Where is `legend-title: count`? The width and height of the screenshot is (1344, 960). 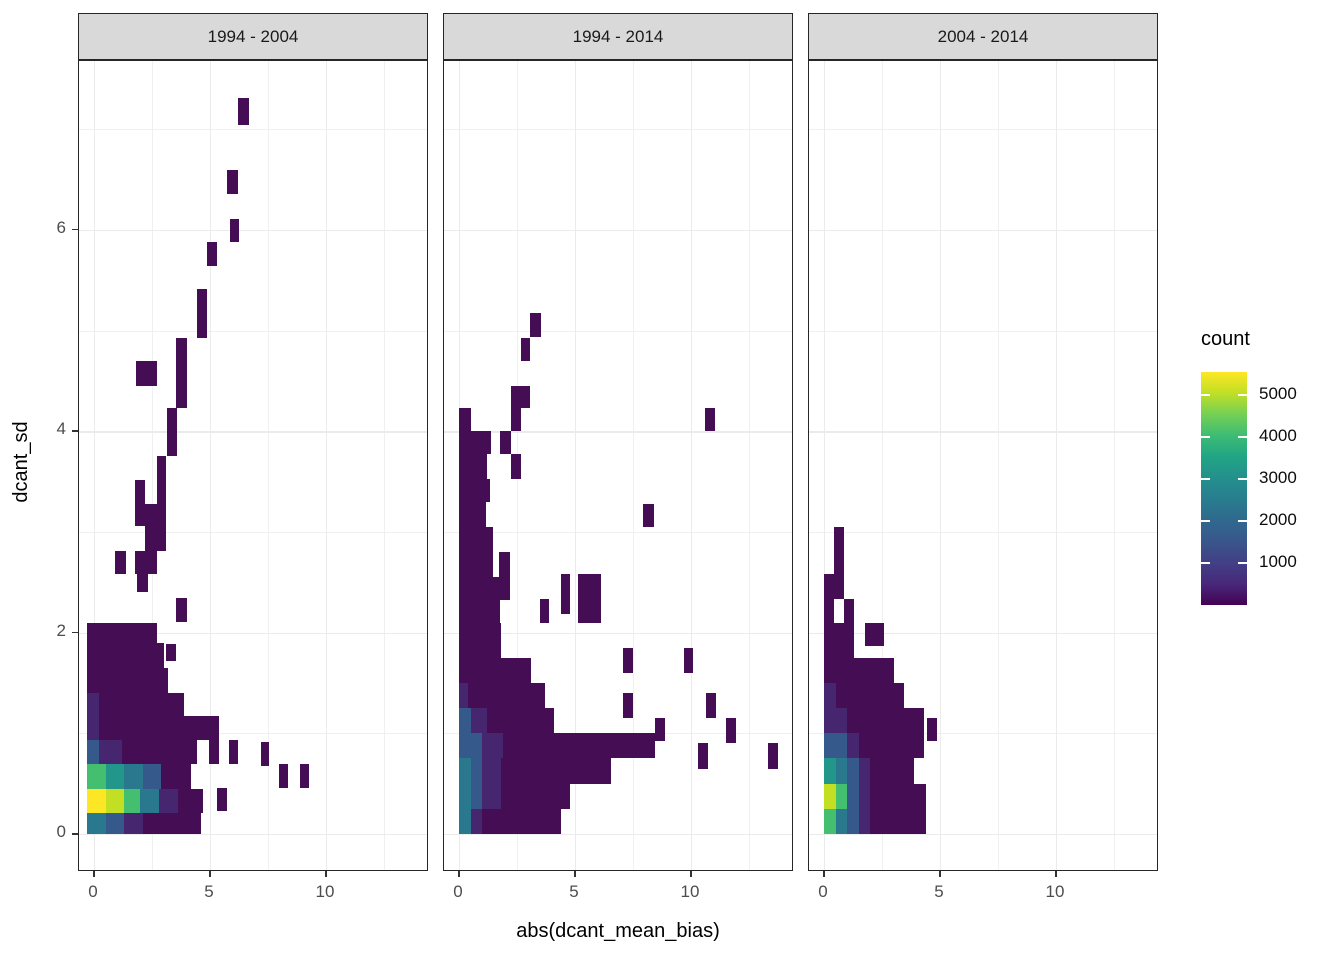 legend-title: count is located at coordinates (1225, 339).